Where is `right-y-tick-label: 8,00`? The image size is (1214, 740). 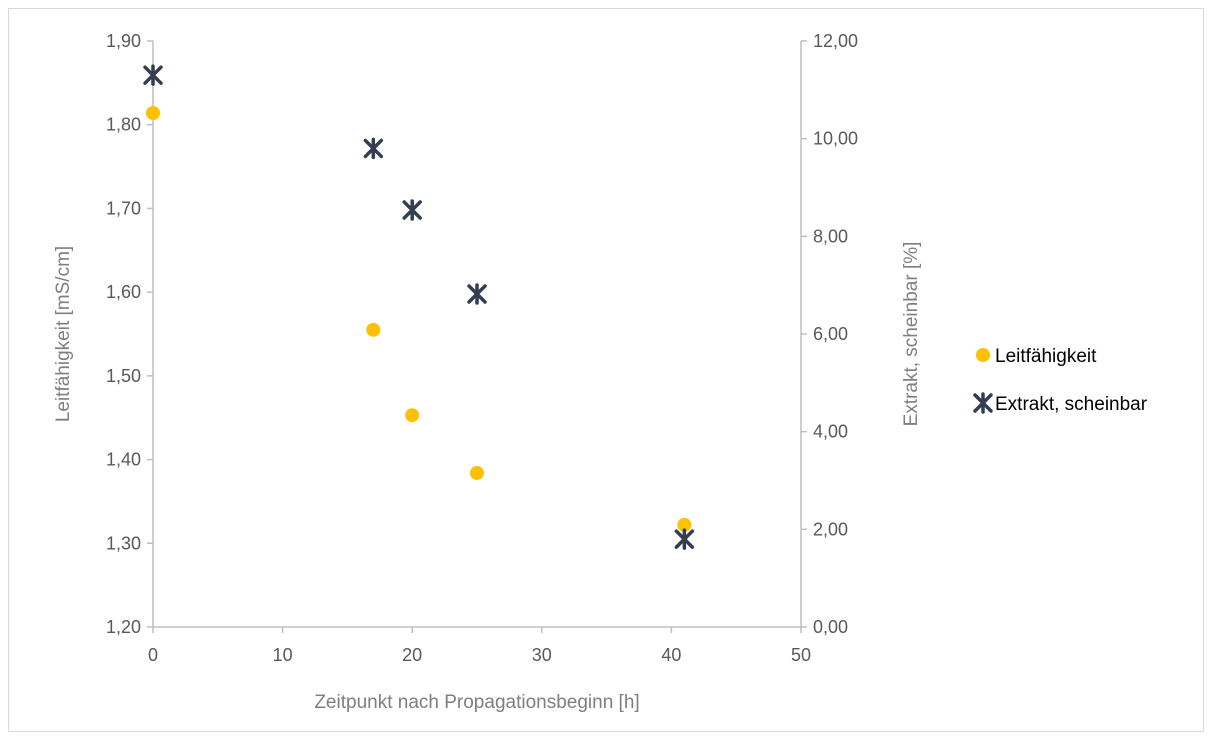
right-y-tick-label: 8,00 is located at coordinates (830, 236).